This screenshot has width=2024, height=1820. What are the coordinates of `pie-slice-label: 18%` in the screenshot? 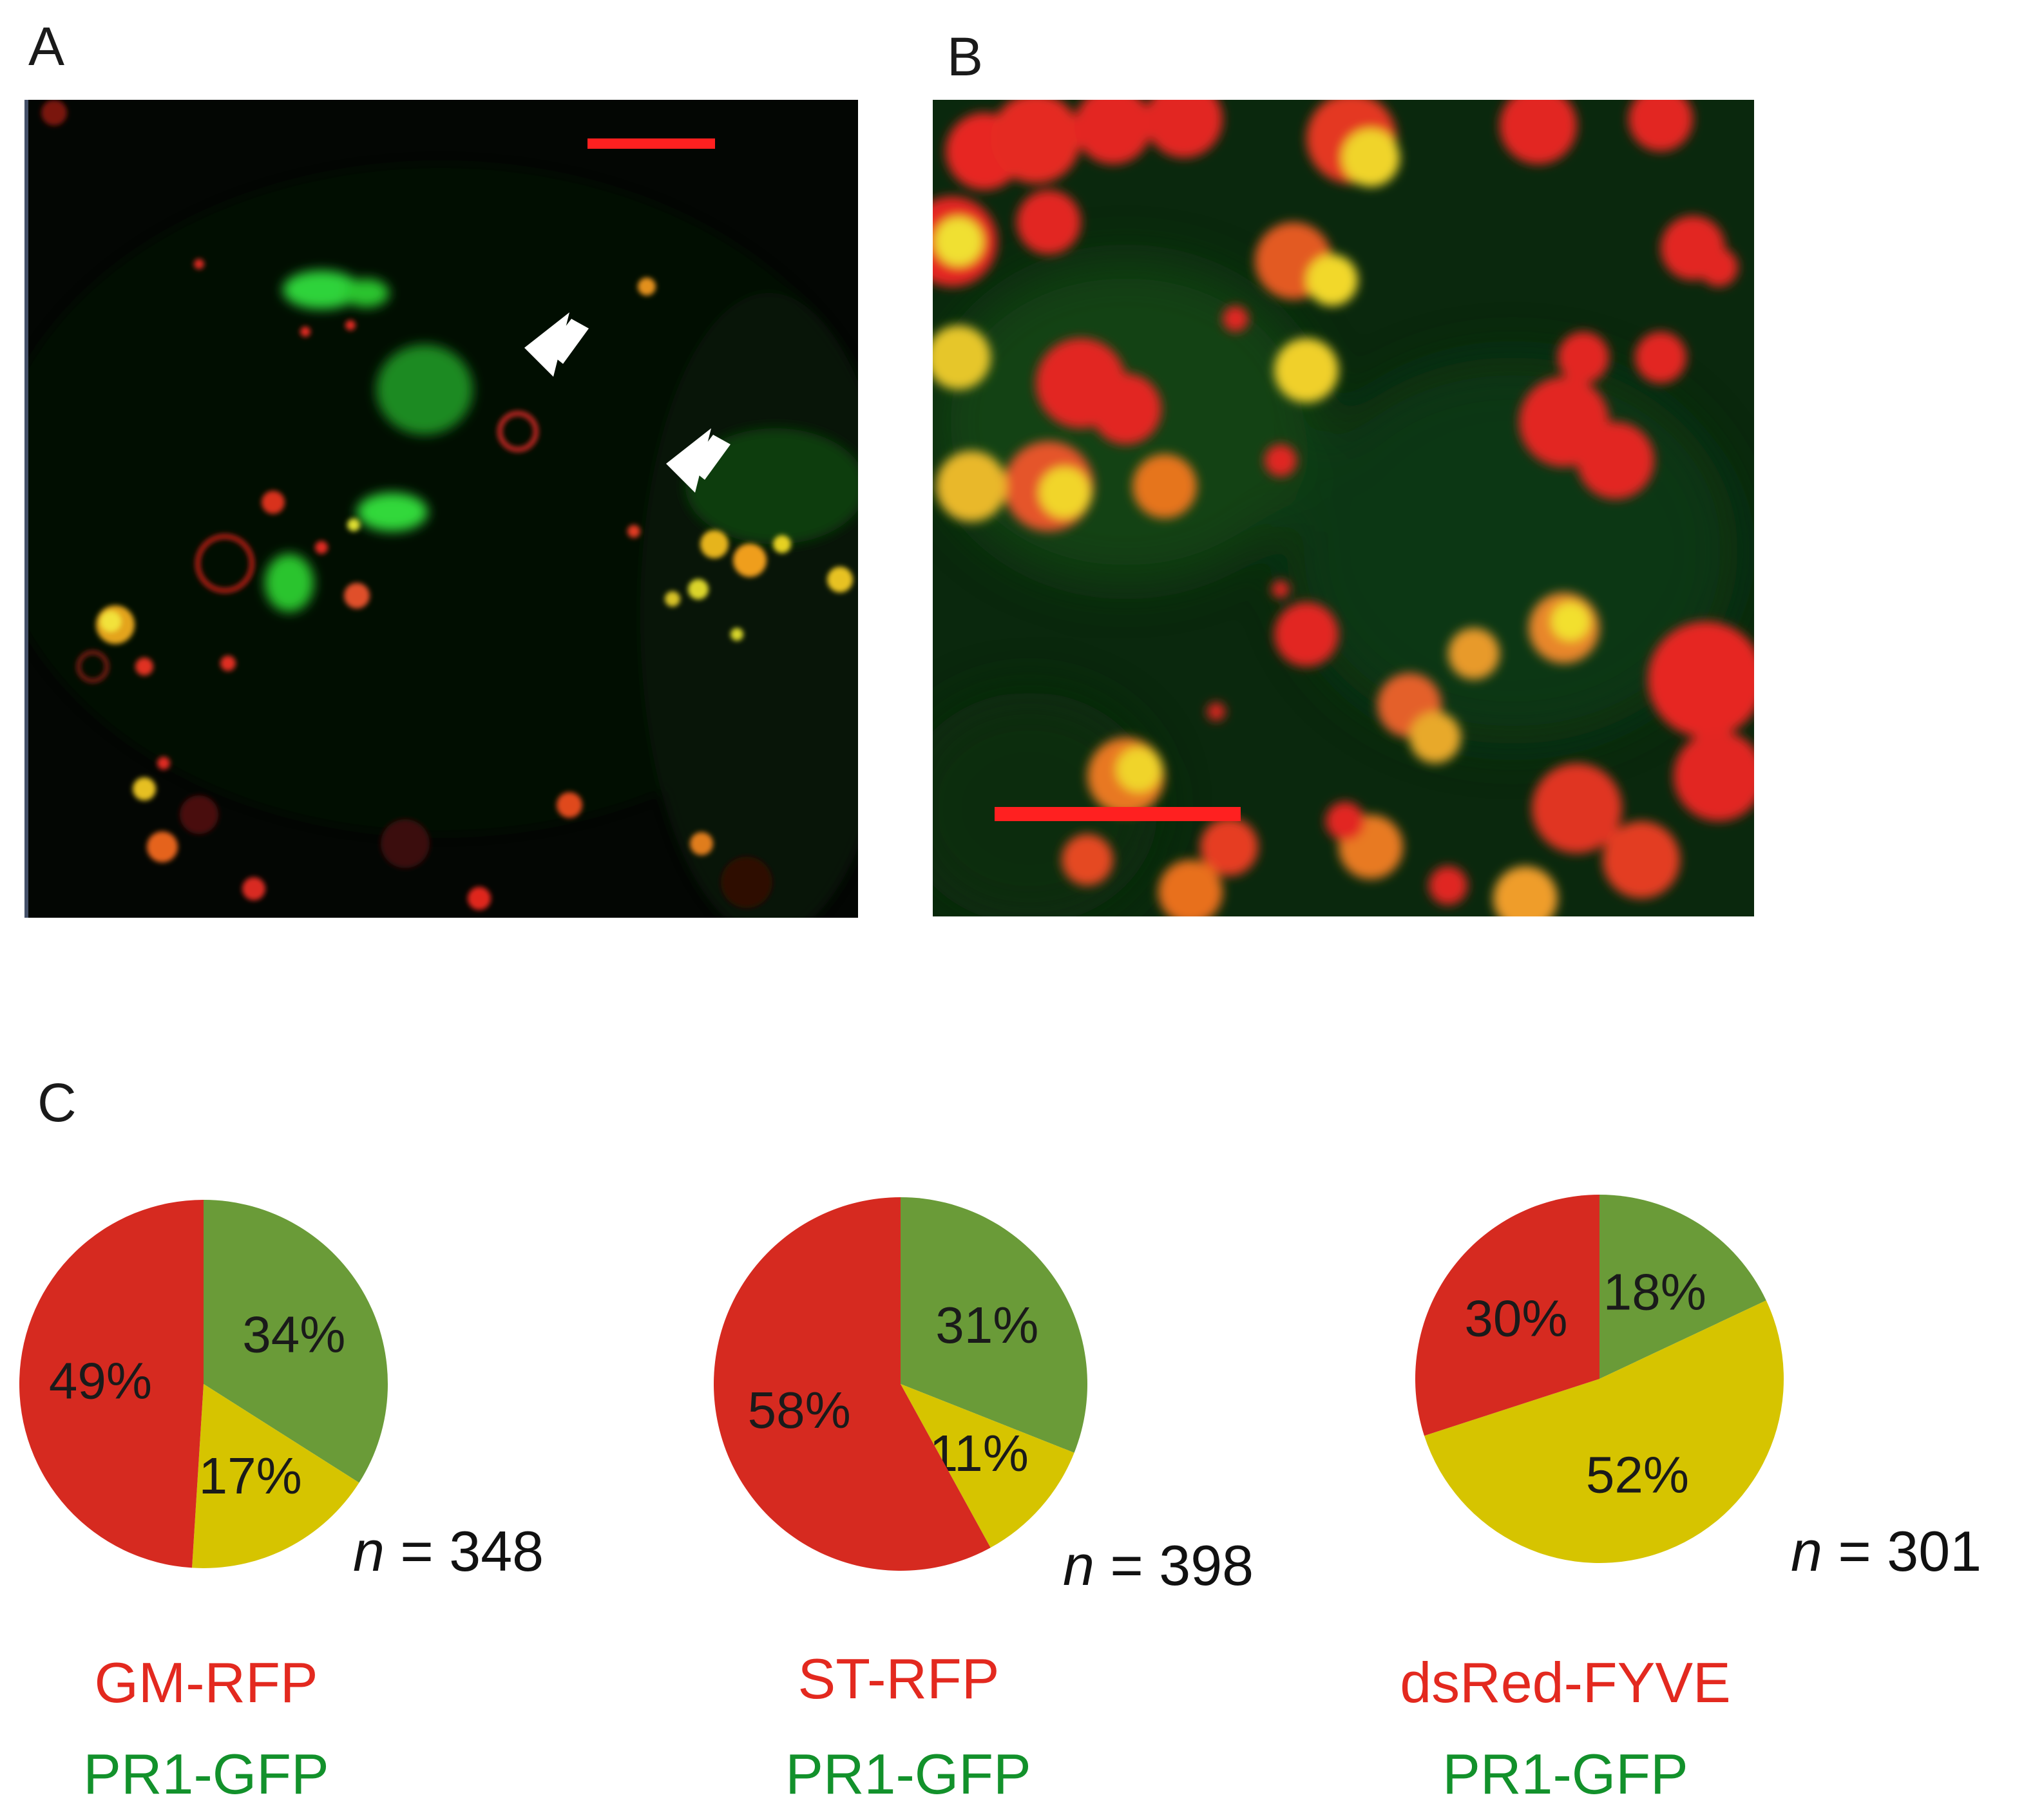 It's located at (1655, 1291).